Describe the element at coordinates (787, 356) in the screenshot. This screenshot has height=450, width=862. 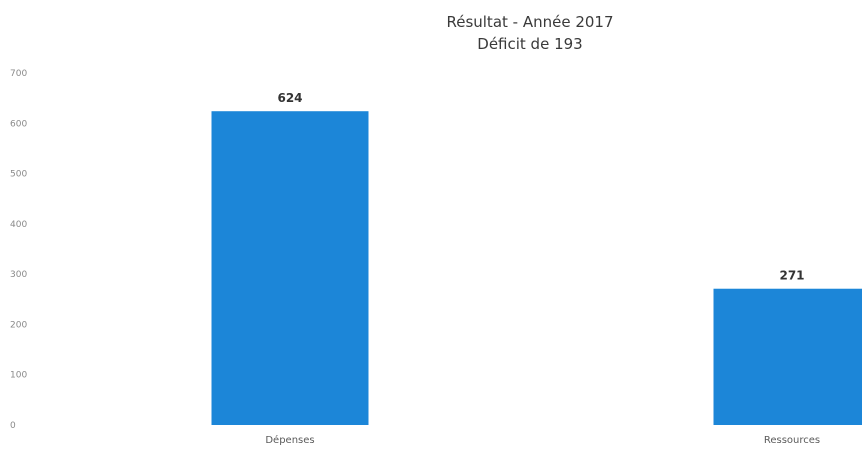
I see `bar-ressources` at that location.